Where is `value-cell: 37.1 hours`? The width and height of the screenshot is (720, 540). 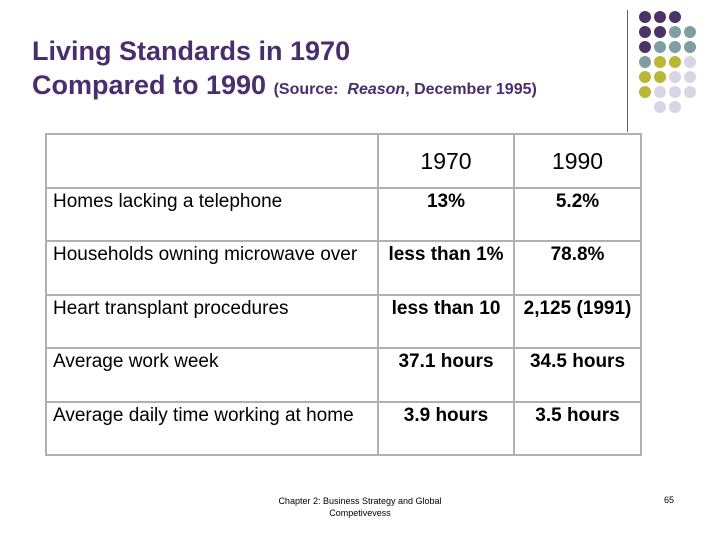
value-cell: 37.1 hours is located at coordinates (446, 375).